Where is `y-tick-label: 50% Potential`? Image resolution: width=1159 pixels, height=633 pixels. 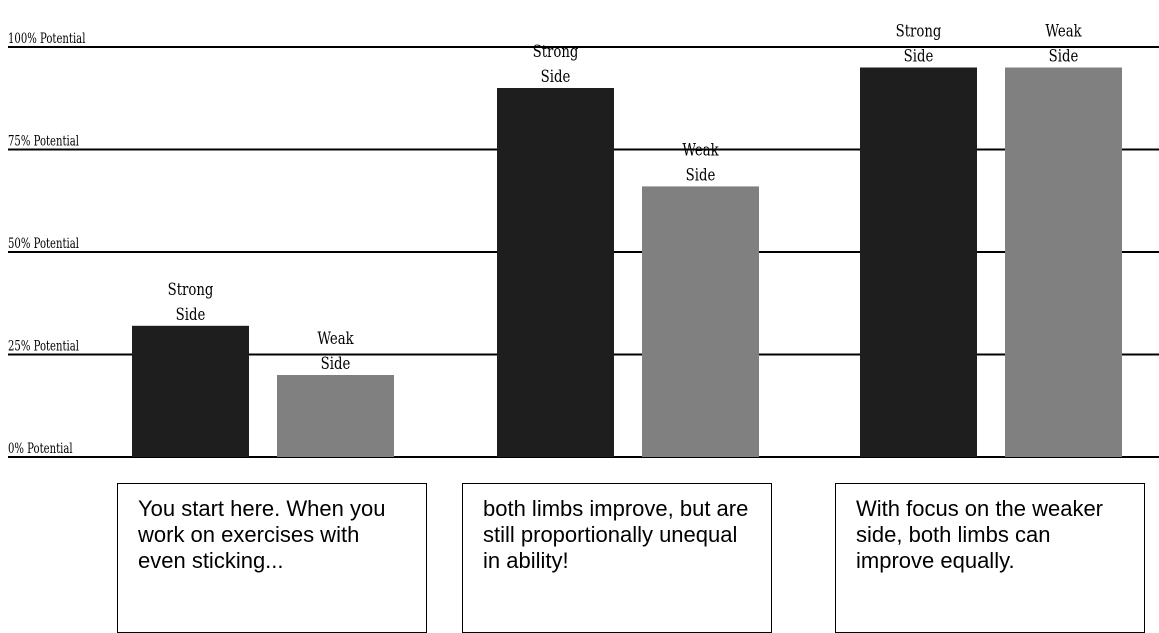
y-tick-label: 50% Potential is located at coordinates (43, 243).